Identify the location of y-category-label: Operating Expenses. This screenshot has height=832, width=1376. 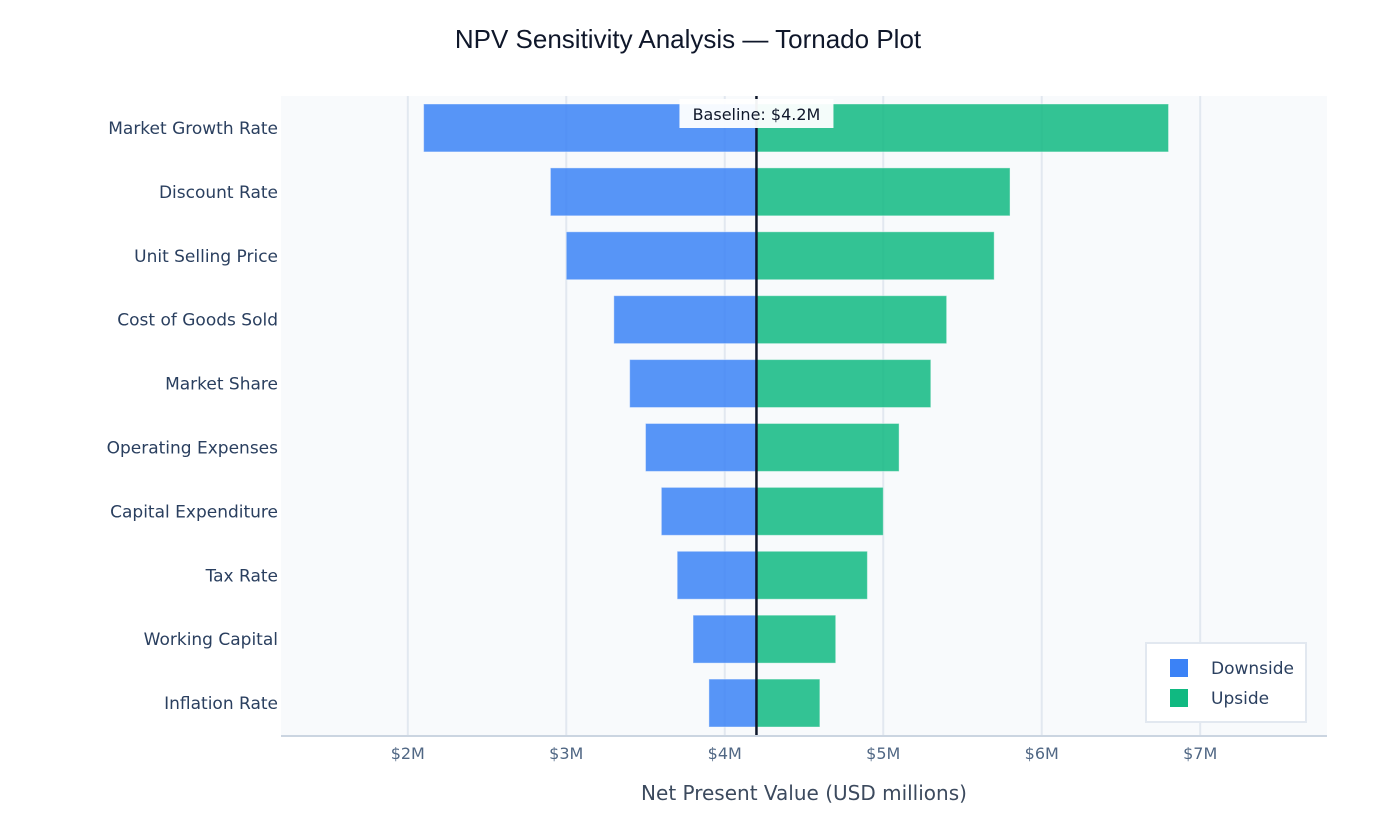
(193, 448).